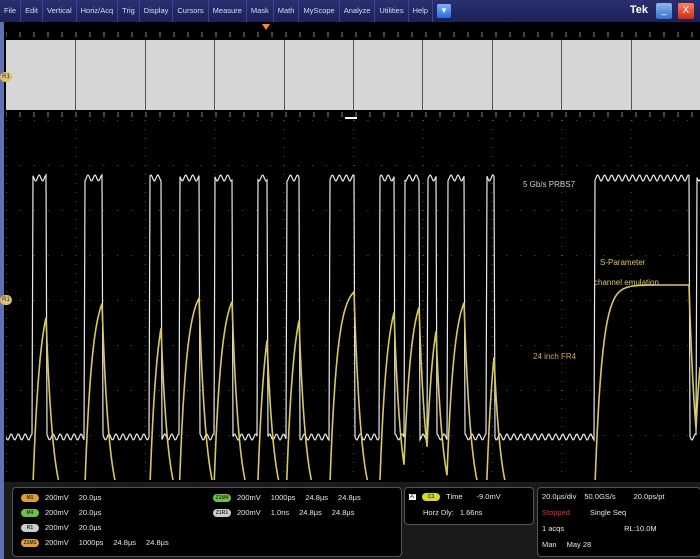 The height and width of the screenshot is (559, 700). I want to click on readout-row: Z1M1 200mV 1000ps 24.8µs 24.8µs, so click(97, 542).